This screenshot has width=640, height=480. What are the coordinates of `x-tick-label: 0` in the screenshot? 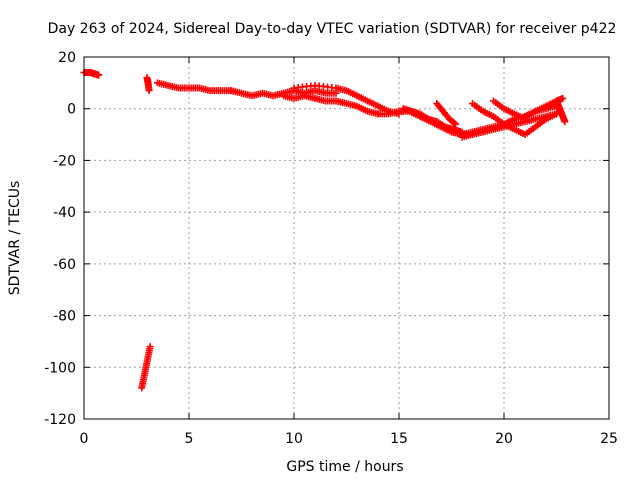 It's located at (84, 439).